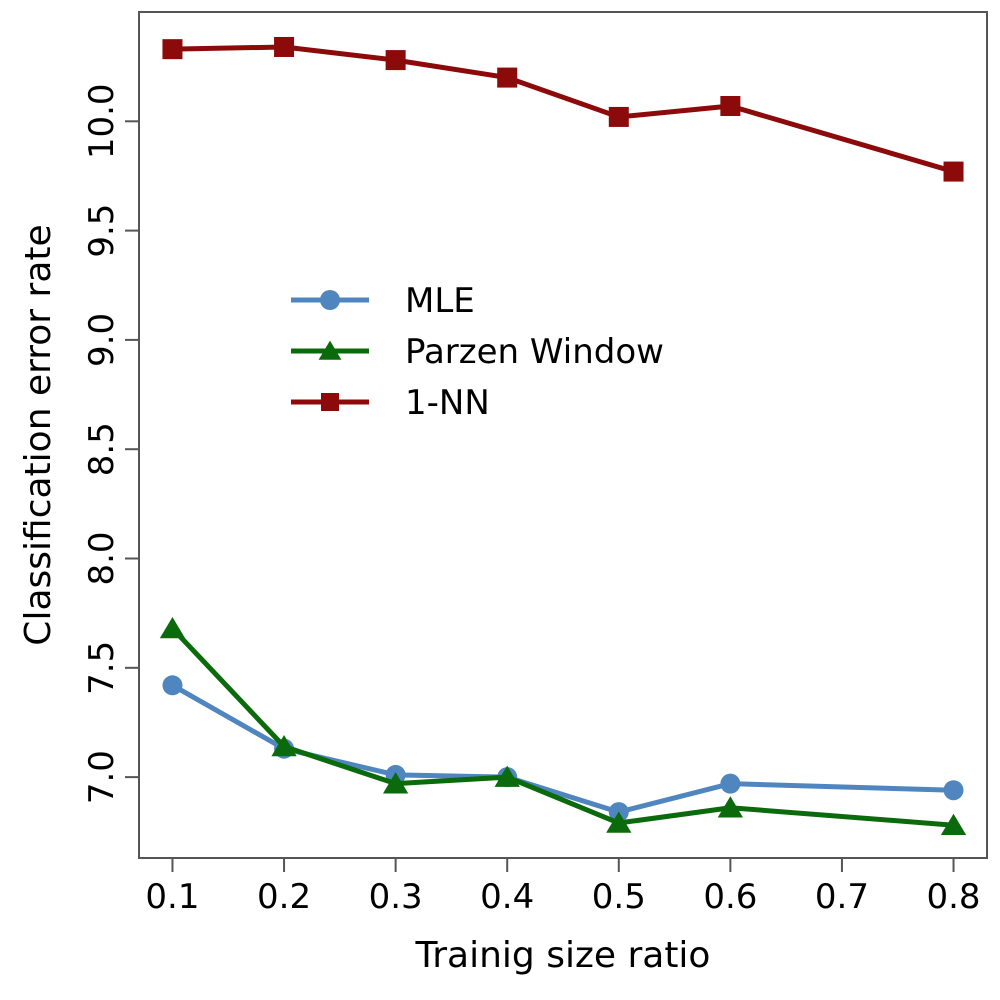  Describe the element at coordinates (38, 434) in the screenshot. I see `y-axis-title: Classification error rate` at that location.